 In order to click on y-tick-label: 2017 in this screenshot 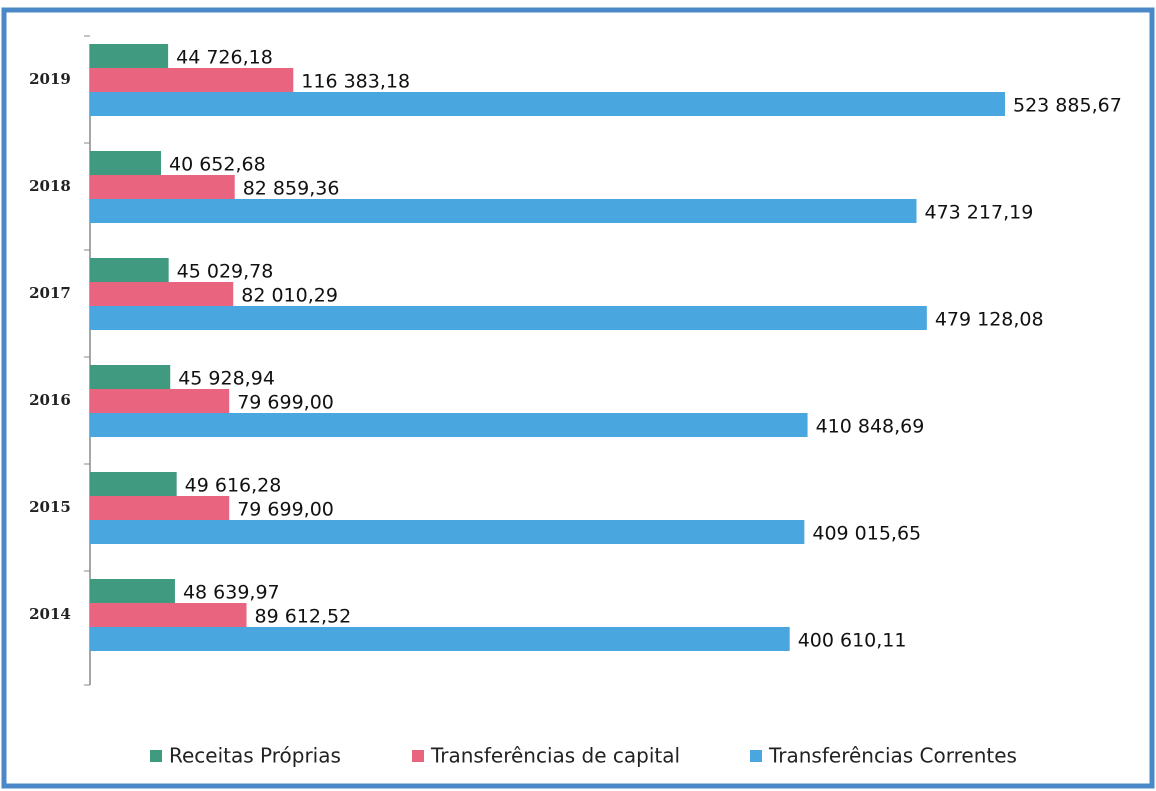, I will do `click(50, 293)`.